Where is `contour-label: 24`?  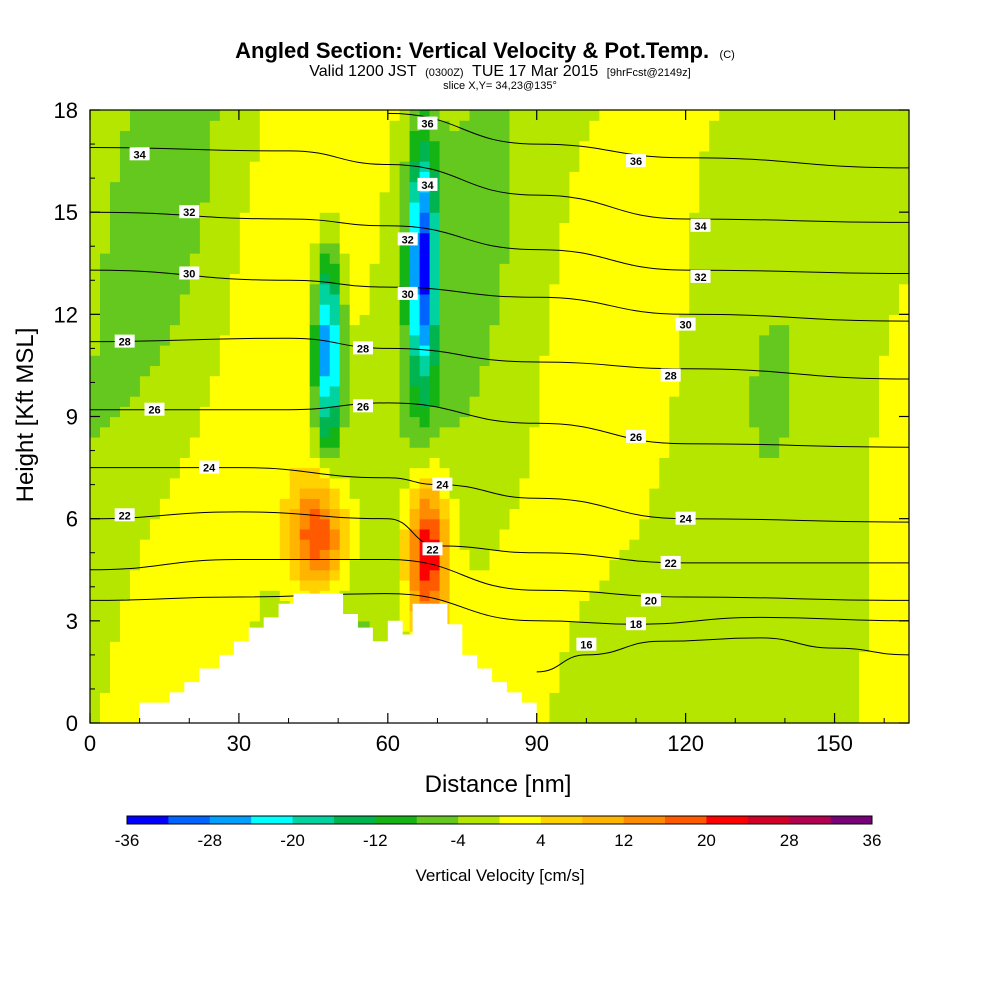 contour-label: 24 is located at coordinates (209, 467).